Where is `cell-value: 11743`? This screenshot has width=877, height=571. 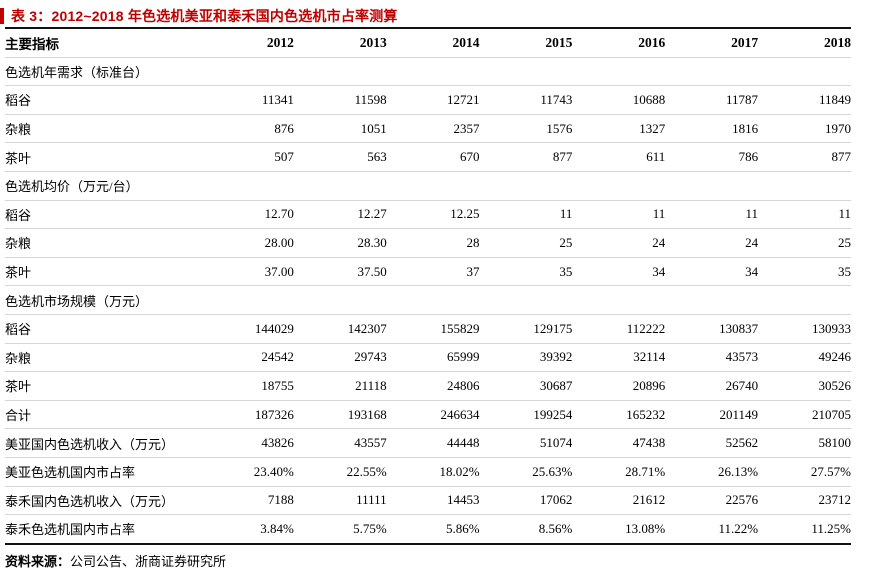 cell-value: 11743 is located at coordinates (526, 100).